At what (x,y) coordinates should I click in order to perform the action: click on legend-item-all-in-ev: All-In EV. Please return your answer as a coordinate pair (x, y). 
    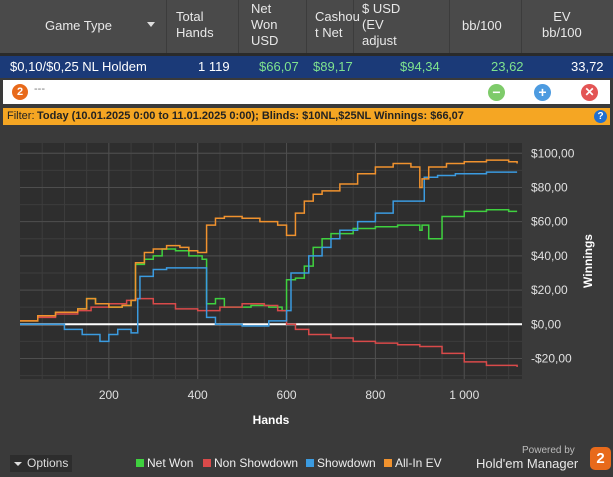
    Looking at the image, I should click on (413, 463).